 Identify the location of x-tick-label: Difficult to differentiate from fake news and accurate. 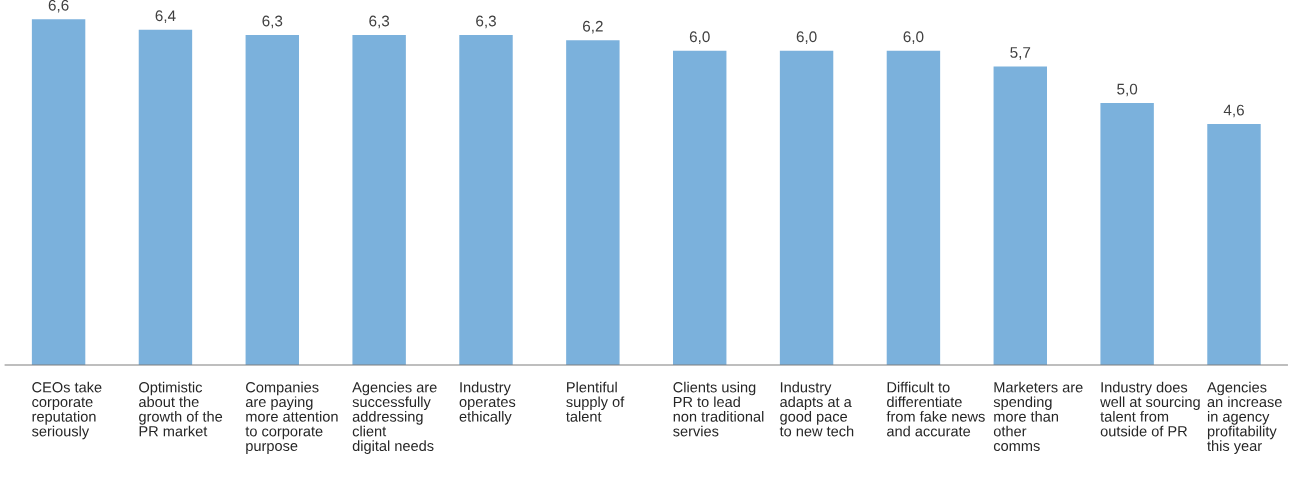
(935, 409).